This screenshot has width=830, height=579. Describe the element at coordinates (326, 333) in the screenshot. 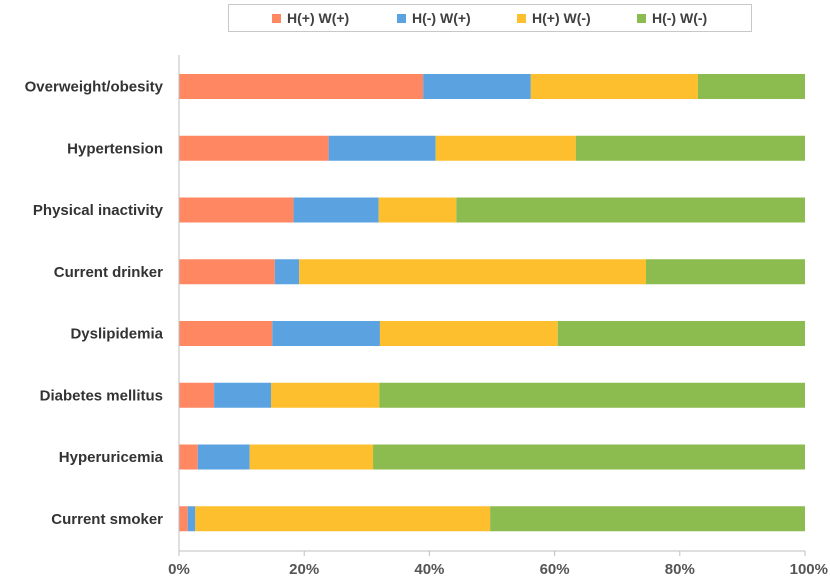

I see `bar-dyslipidemia-hn-wp` at that location.